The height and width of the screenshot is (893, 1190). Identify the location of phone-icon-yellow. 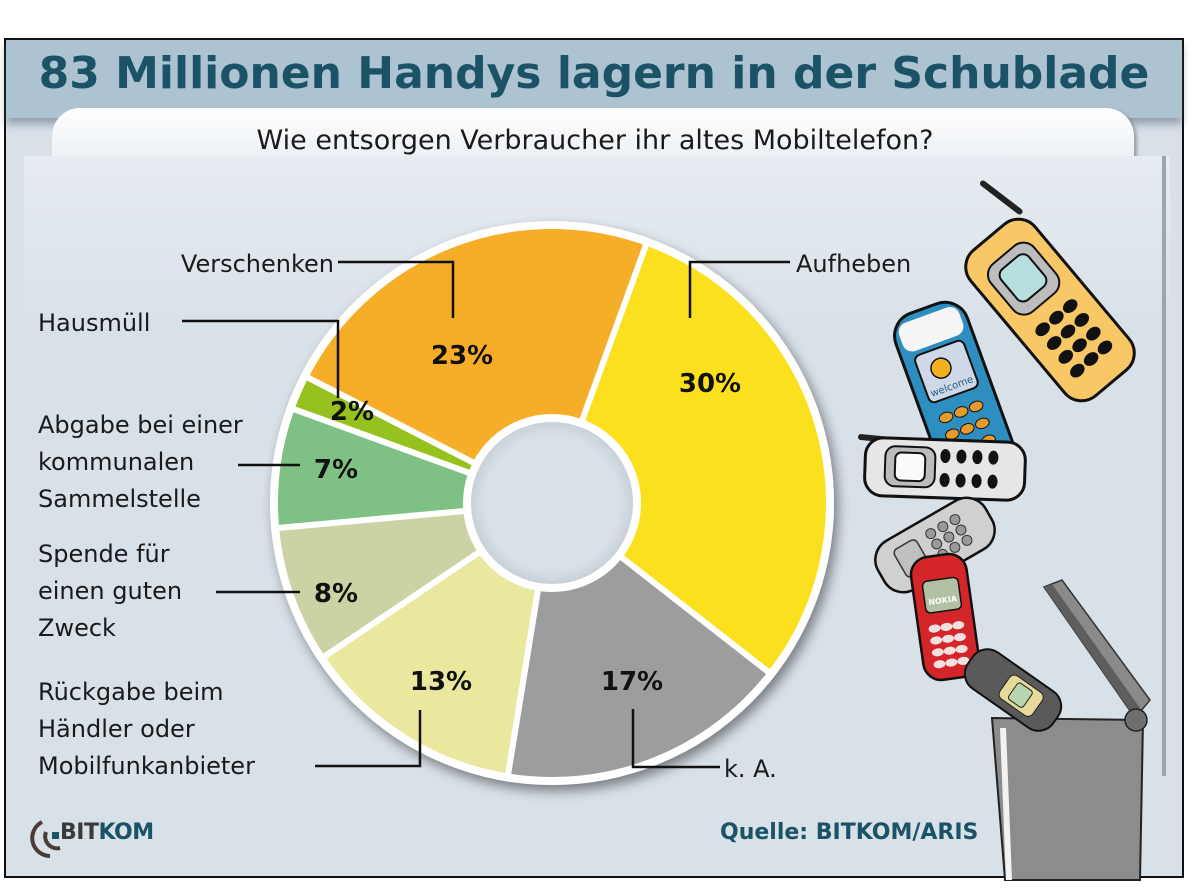
(1050, 291).